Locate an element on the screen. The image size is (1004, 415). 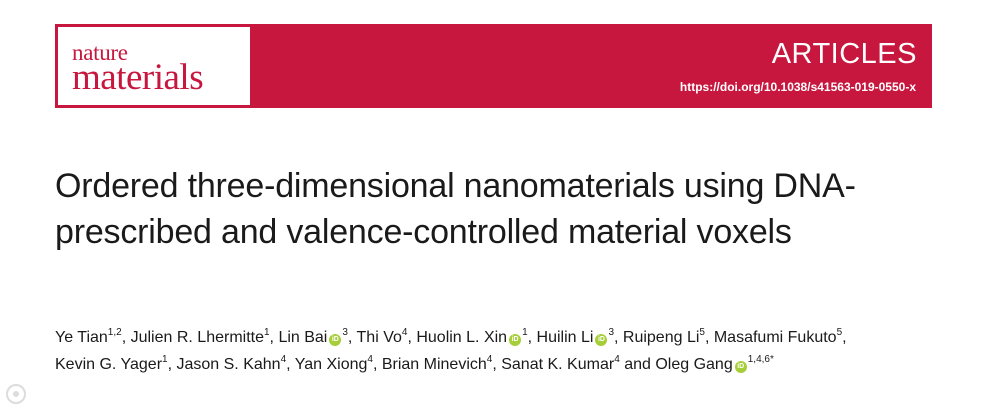
author-name: Kevin G. Yager is located at coordinates (109, 364).